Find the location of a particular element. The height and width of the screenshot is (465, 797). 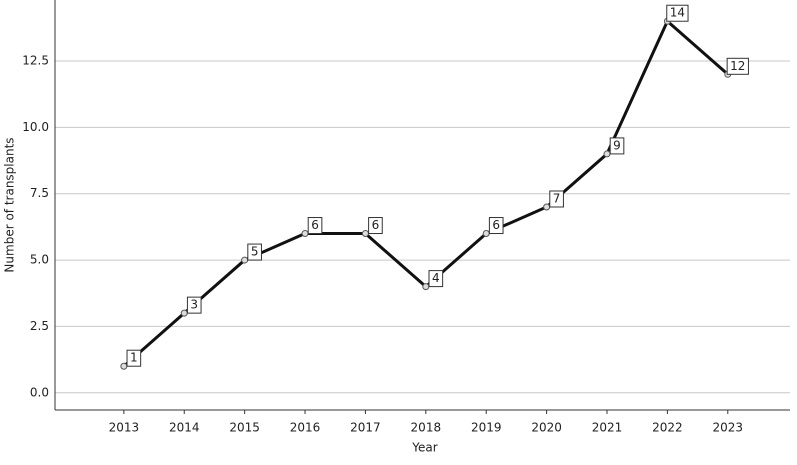

x-tick-label: 2019 is located at coordinates (486, 428).